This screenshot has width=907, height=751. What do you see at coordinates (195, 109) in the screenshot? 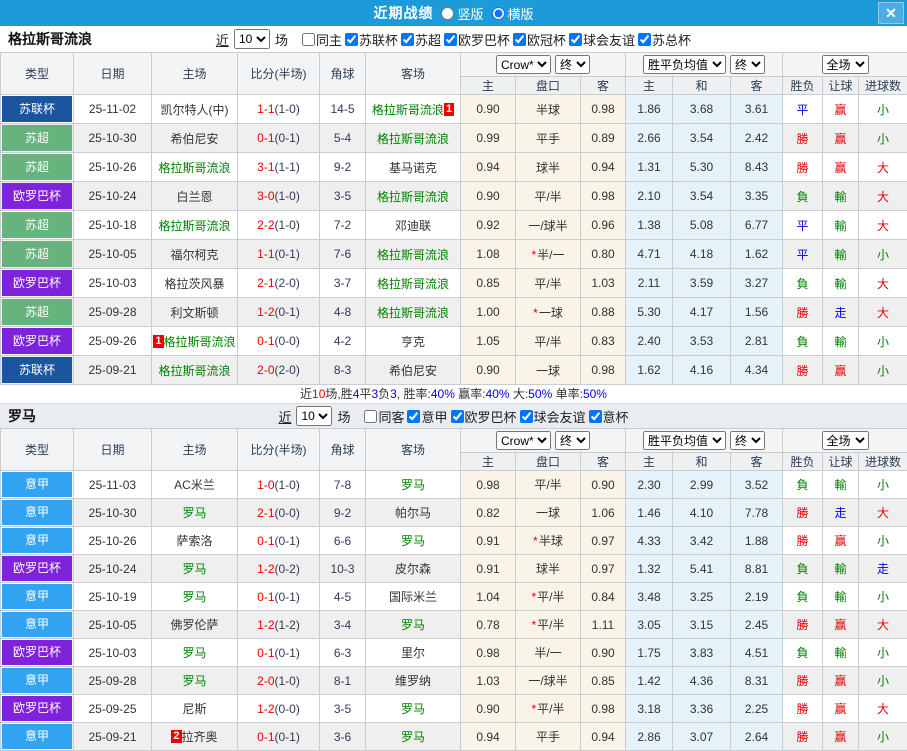
I see `home-team-cell: 凯尔特人(中)` at bounding box center [195, 109].